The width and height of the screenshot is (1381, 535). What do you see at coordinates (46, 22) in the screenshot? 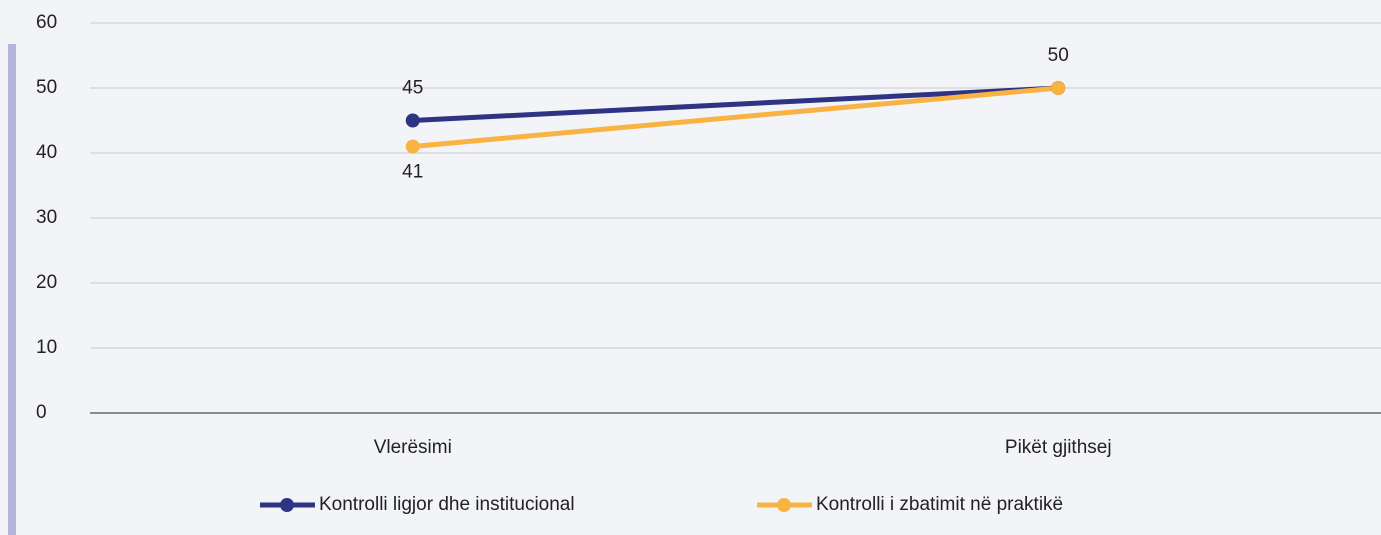
I see `y-tick-label: 60` at bounding box center [46, 22].